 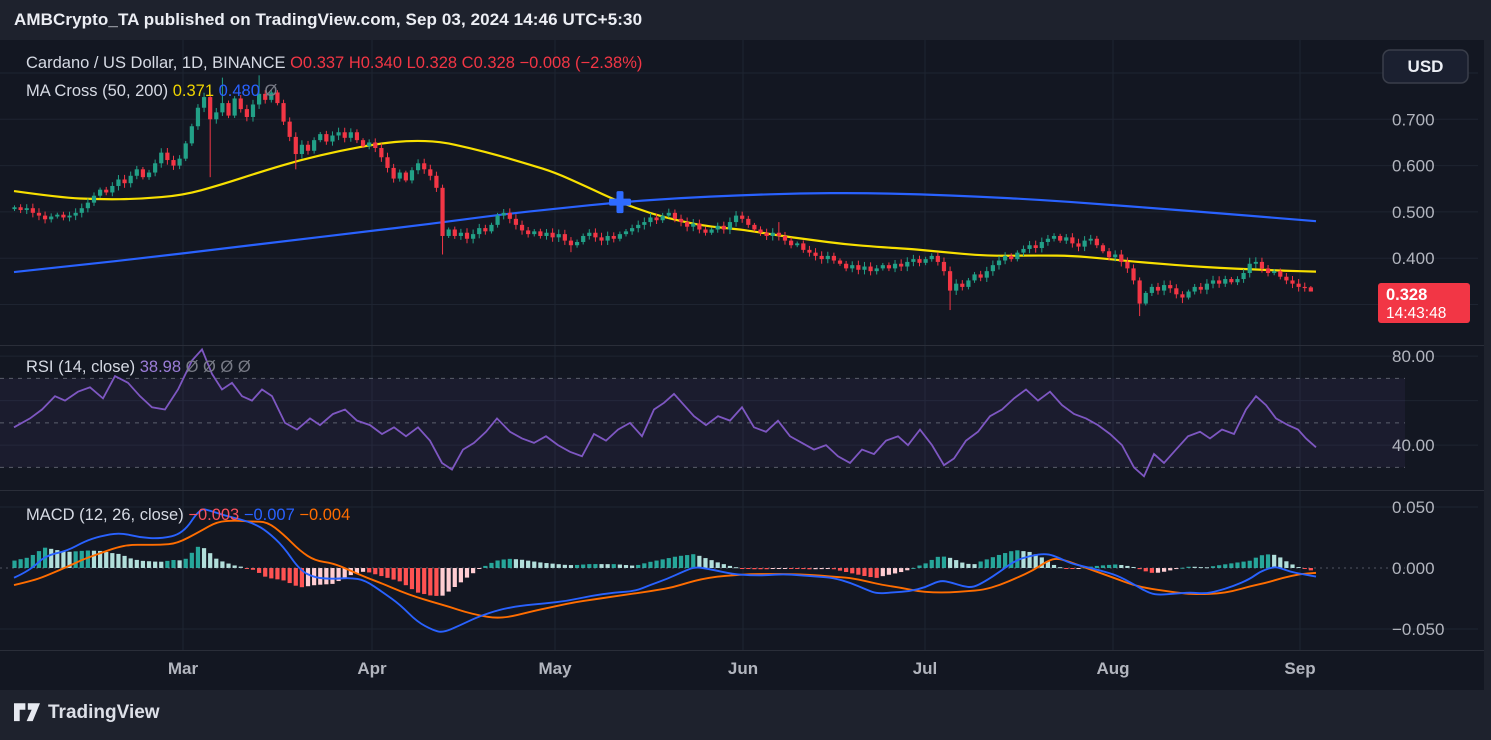 What do you see at coordinates (138, 367) in the screenshot?
I see `rsi-status-row: RSI (14, close) 38.98 Ø Ø Ø Ø` at bounding box center [138, 367].